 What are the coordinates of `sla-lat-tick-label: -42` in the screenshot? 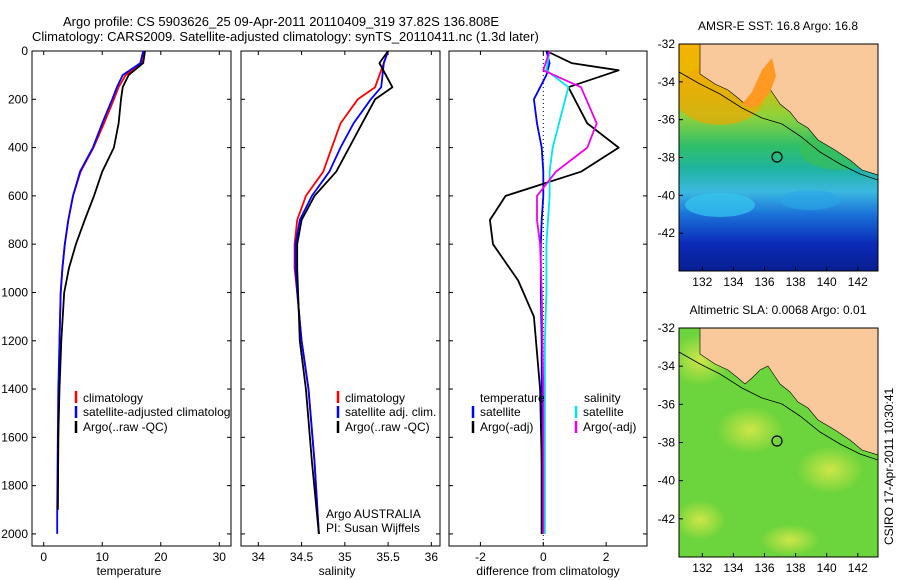 It's located at (667, 519).